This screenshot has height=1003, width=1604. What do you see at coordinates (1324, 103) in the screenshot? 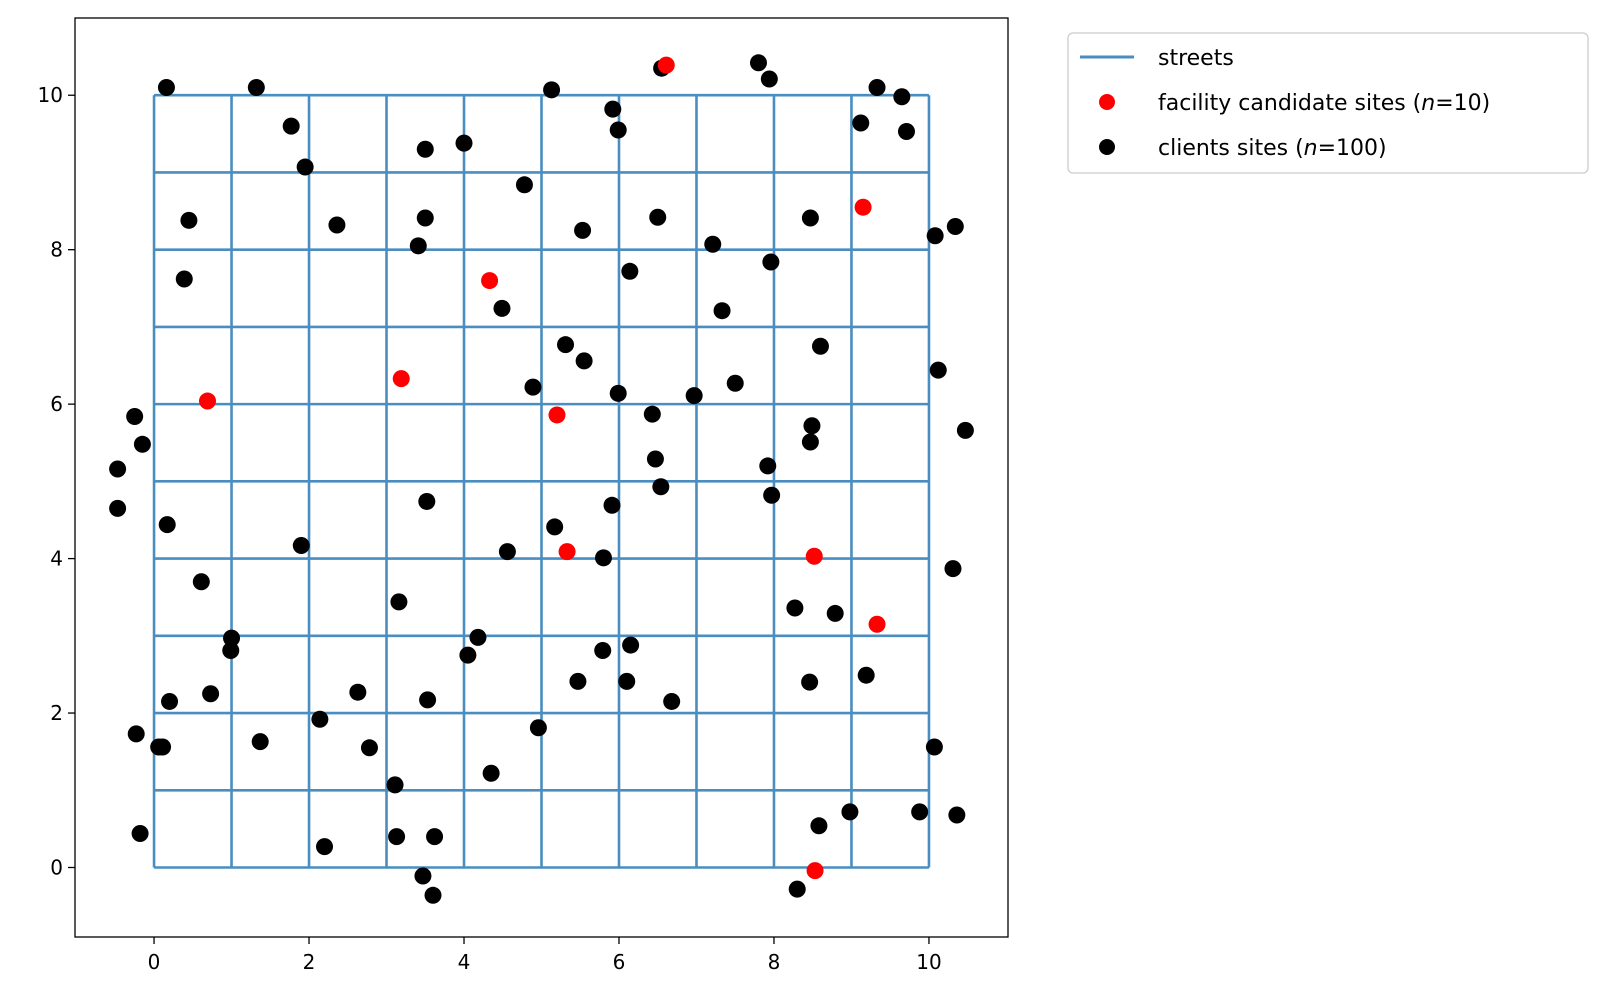
I see `legend-facility-label: facility candidate sites (n=10)` at bounding box center [1324, 103].